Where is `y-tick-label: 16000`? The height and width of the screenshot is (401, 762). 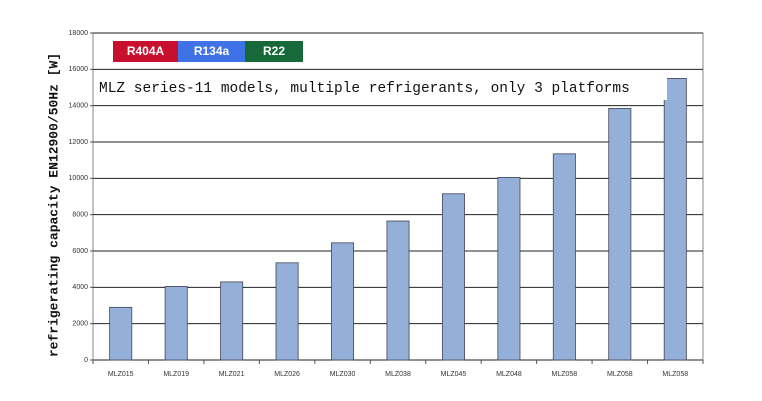
y-tick-label: 16000 is located at coordinates (79, 69).